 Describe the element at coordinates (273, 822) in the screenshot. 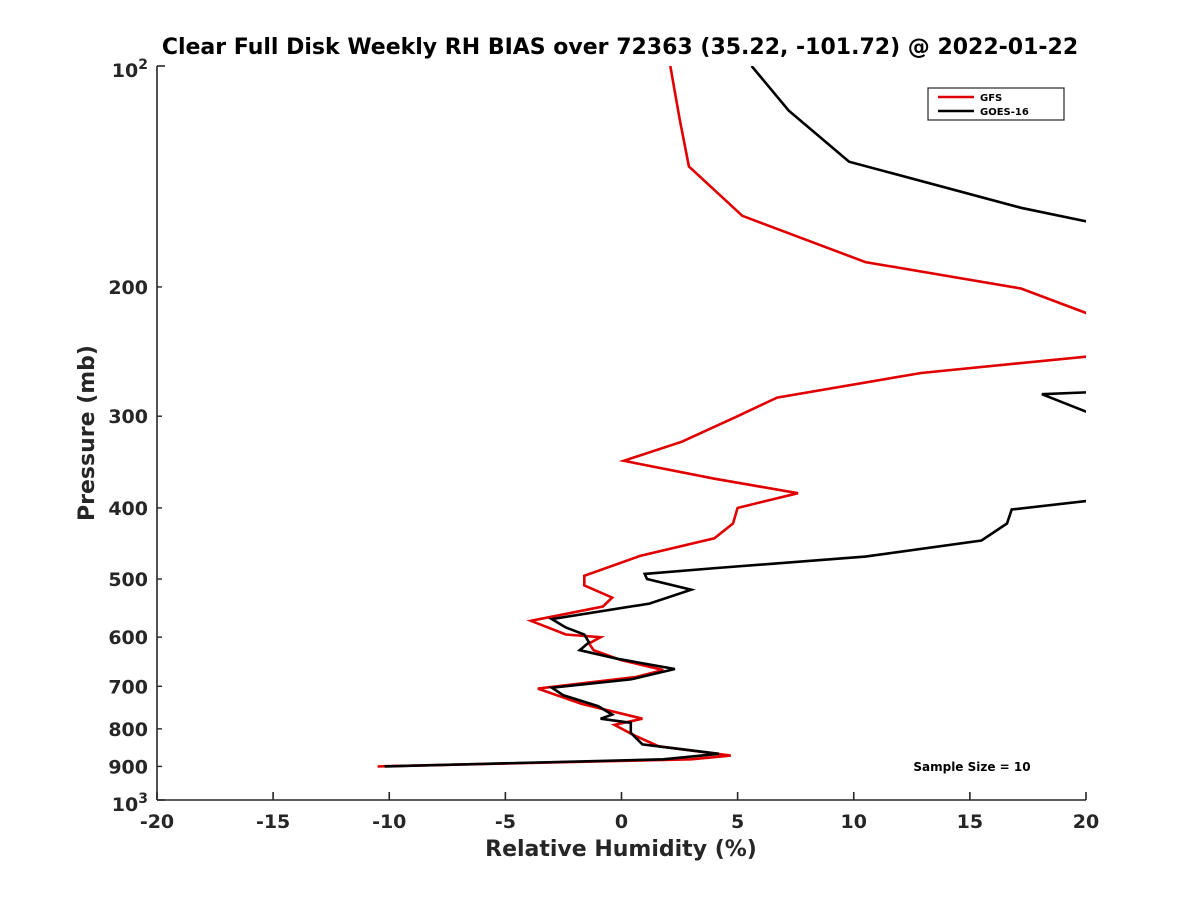

I see `x-tick-label: -15` at that location.